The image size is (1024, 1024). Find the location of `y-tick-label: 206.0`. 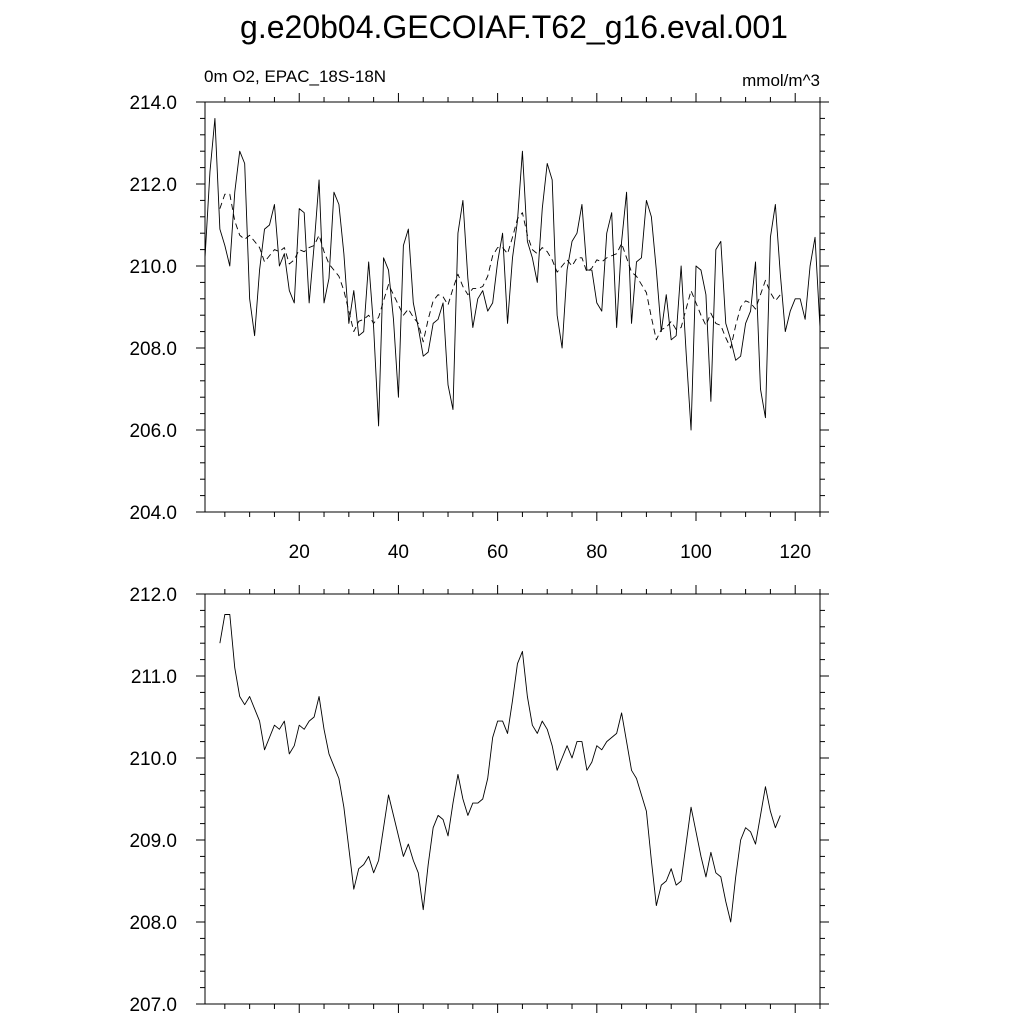

y-tick-label: 206.0 is located at coordinates (153, 431).